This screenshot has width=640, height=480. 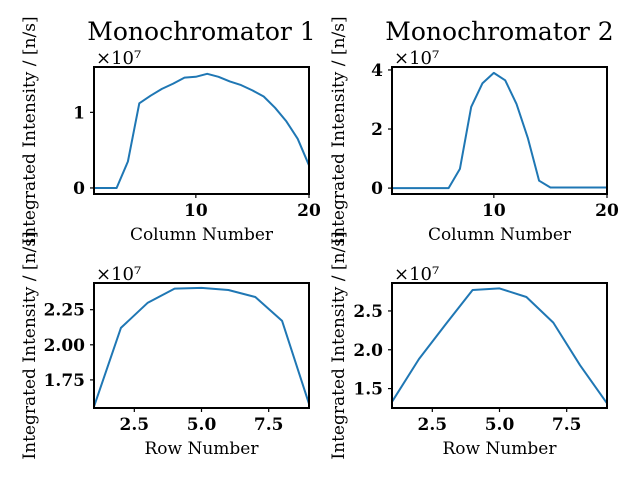 I want to click on y-tick-label: 2.0, so click(x=368, y=351).